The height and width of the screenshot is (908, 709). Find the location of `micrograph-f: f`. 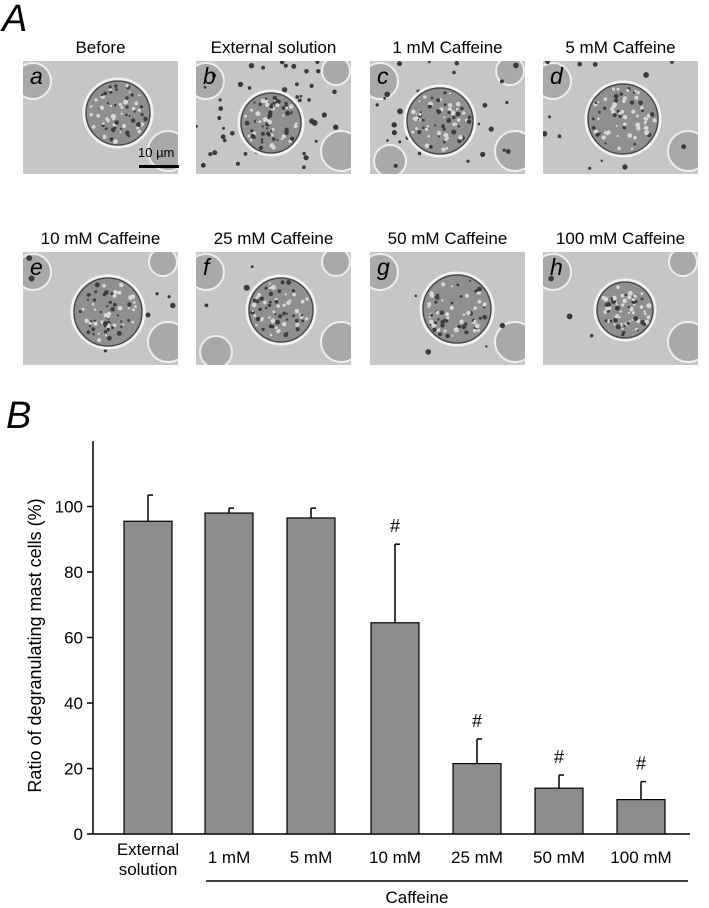

micrograph-f: f is located at coordinates (273, 308).